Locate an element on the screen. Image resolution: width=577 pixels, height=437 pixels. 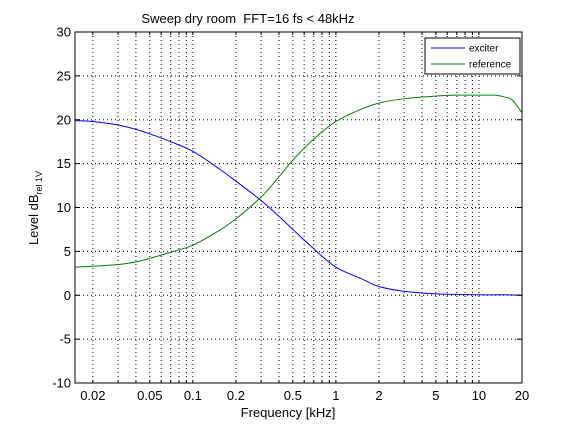
legend: exciter reference is located at coordinates (472, 56).